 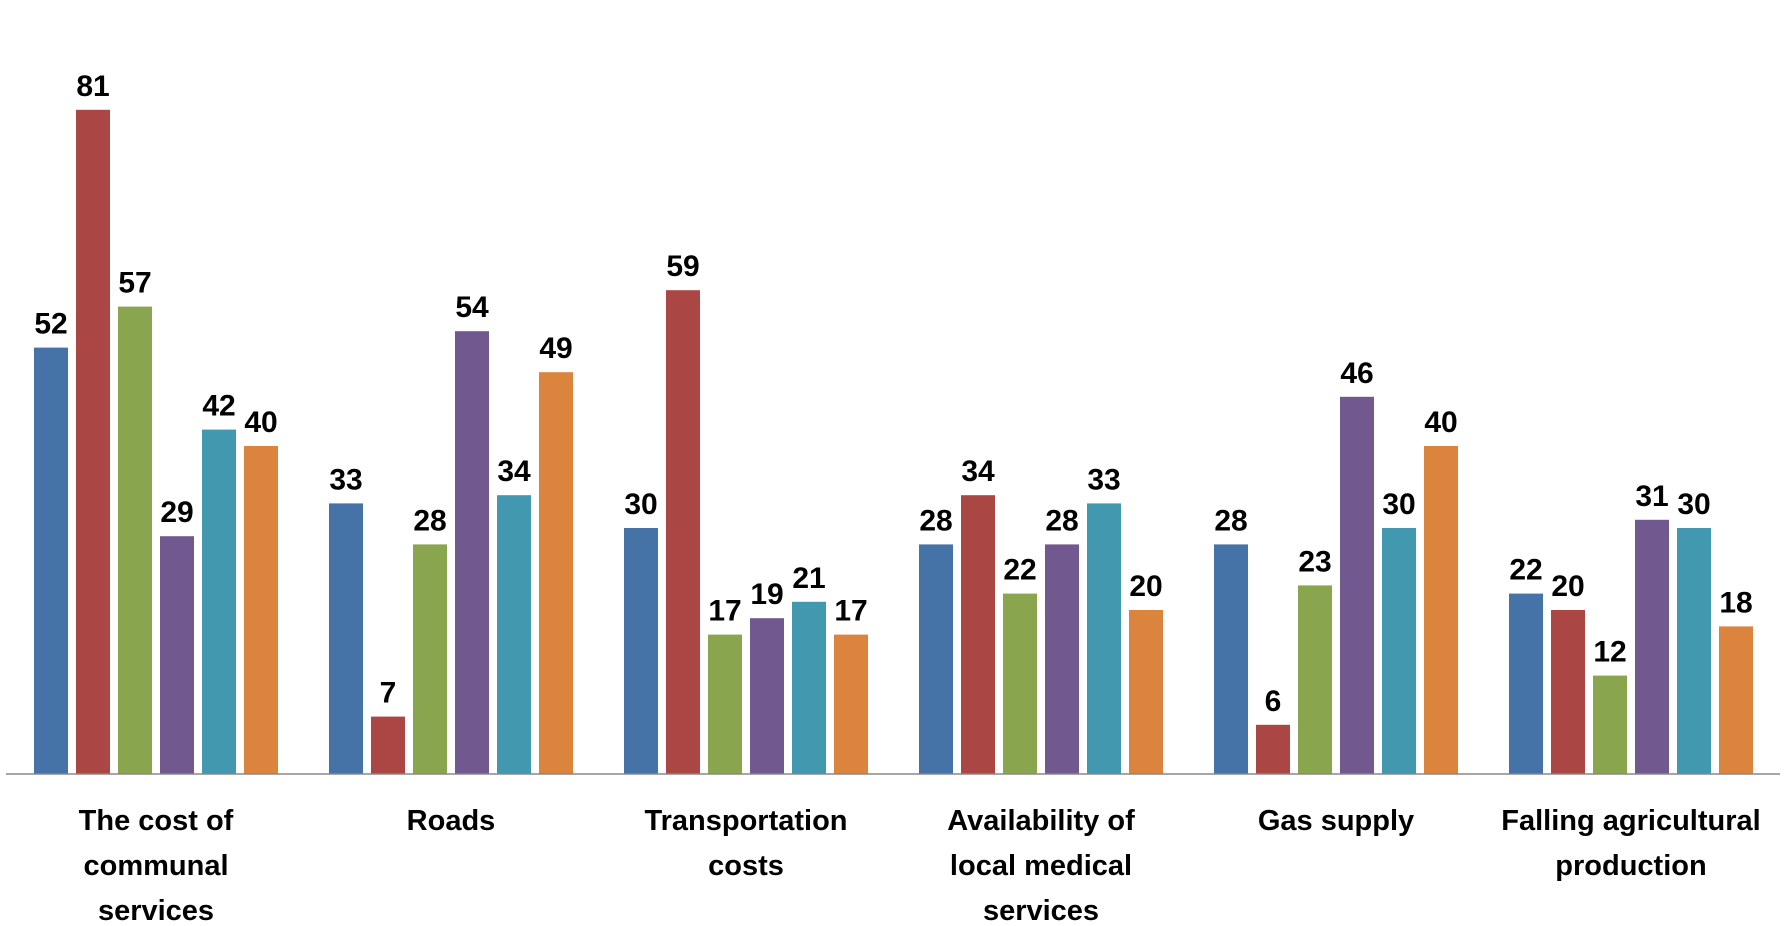 I want to click on bar-c5-s5, so click(x=1736, y=700).